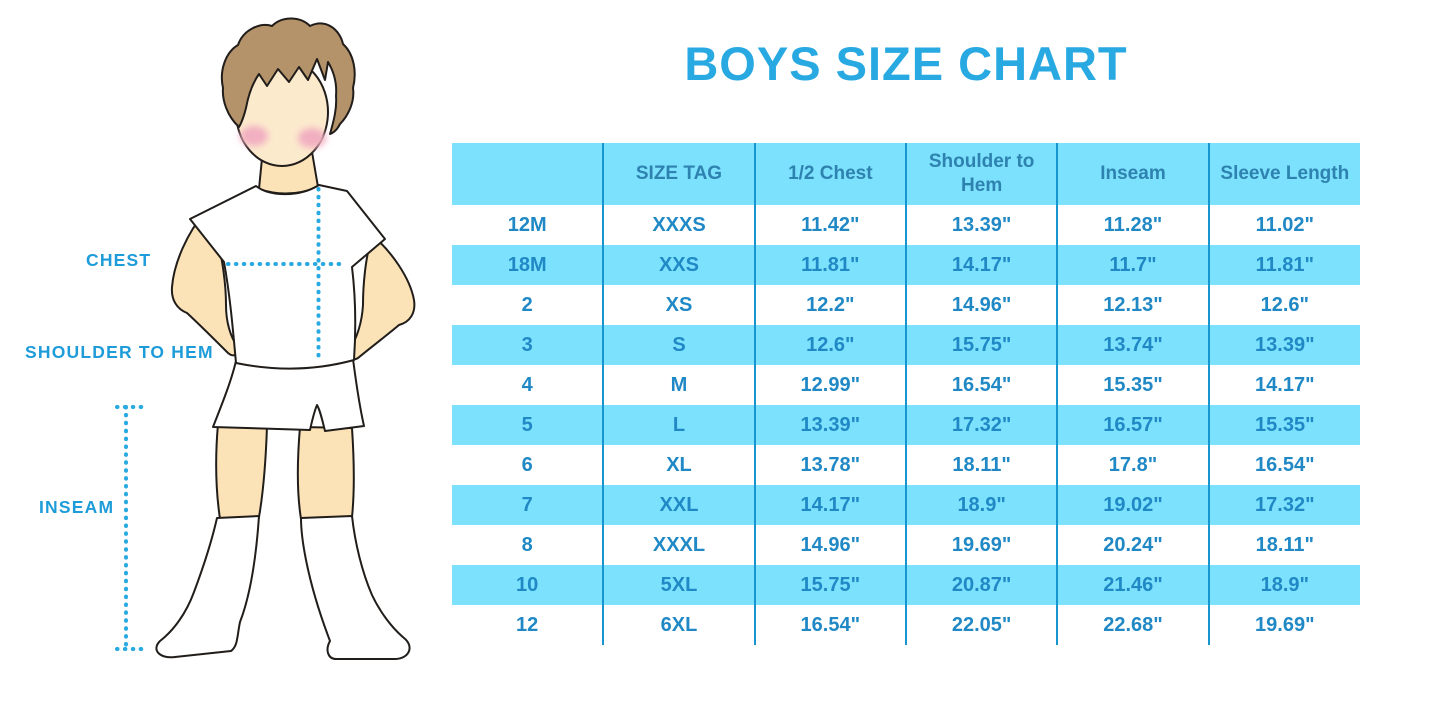 Image resolution: width=1445 pixels, height=723 pixels. Describe the element at coordinates (355, 587) in the screenshot. I see `boy-right-sock` at that location.